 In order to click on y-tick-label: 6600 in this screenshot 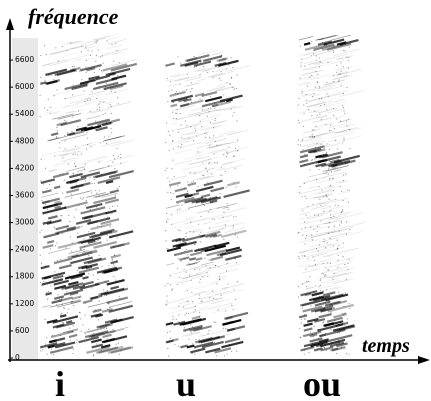, I will do `click(24, 59)`.